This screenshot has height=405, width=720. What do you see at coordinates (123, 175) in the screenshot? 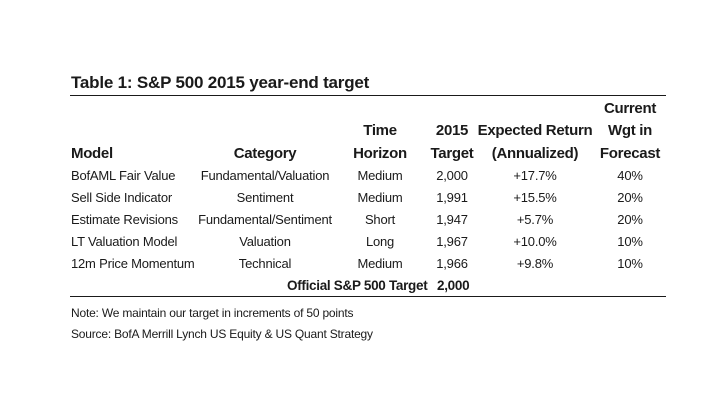
I see `cell-model: BofAML Fair Value` at bounding box center [123, 175].